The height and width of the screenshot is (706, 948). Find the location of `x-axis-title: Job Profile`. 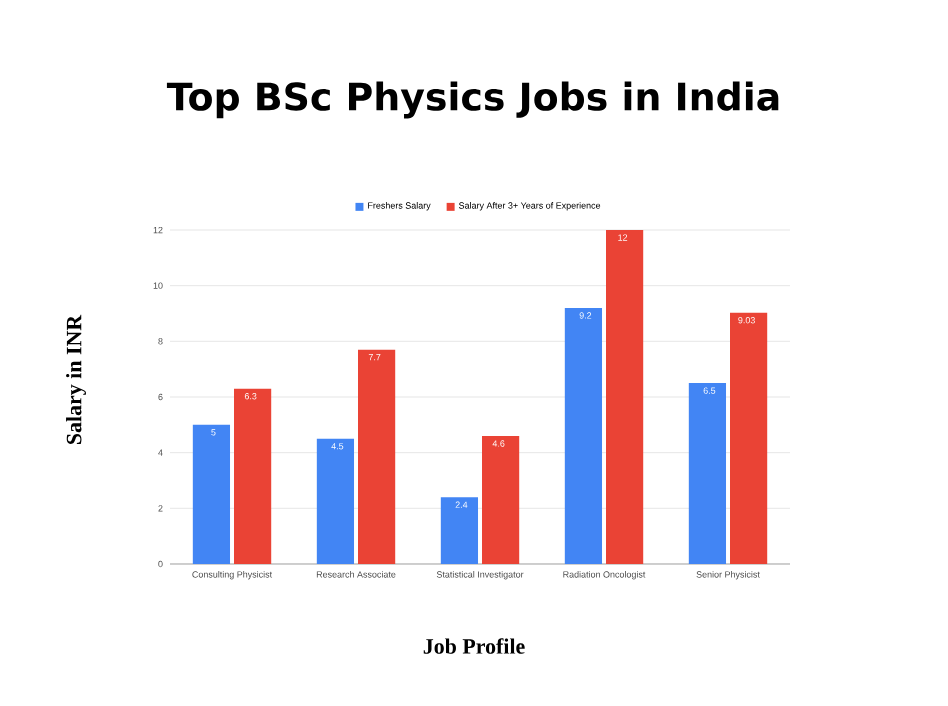

x-axis-title: Job Profile is located at coordinates (474, 646).